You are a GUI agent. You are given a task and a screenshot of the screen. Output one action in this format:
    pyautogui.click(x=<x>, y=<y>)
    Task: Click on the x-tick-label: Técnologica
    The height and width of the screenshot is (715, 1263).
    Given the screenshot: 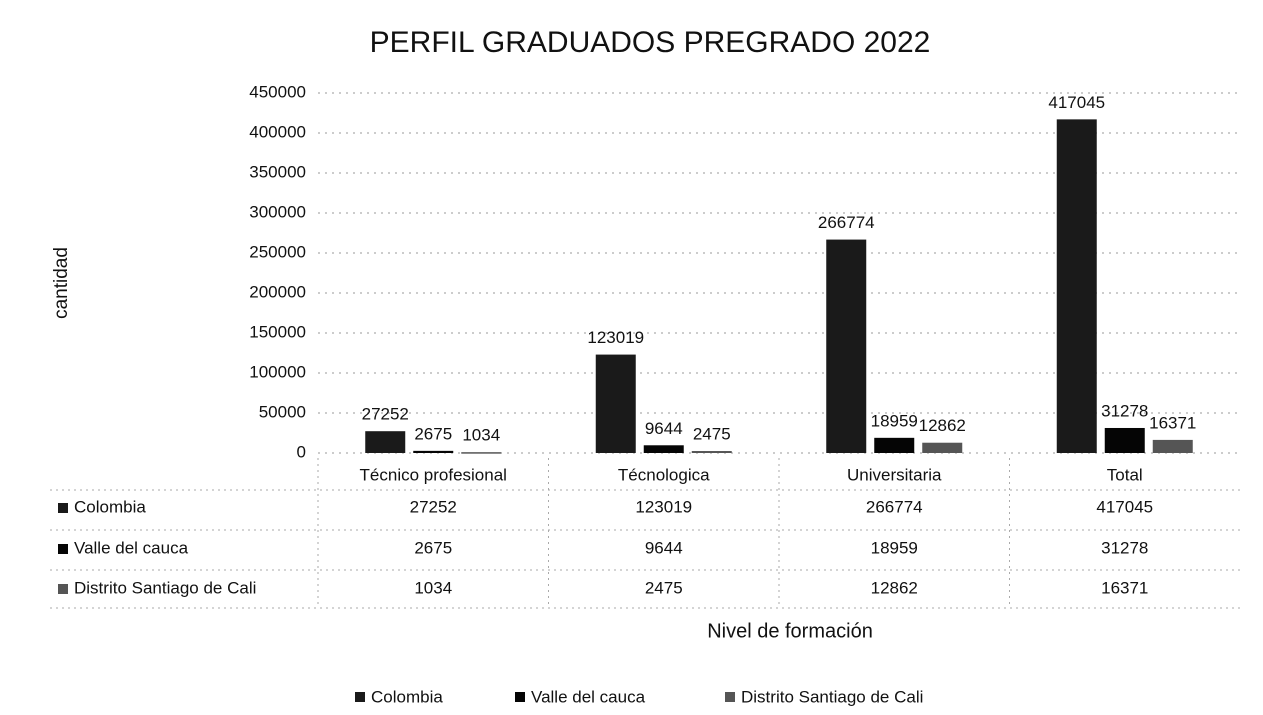 What is the action you would take?
    pyautogui.click(x=664, y=474)
    